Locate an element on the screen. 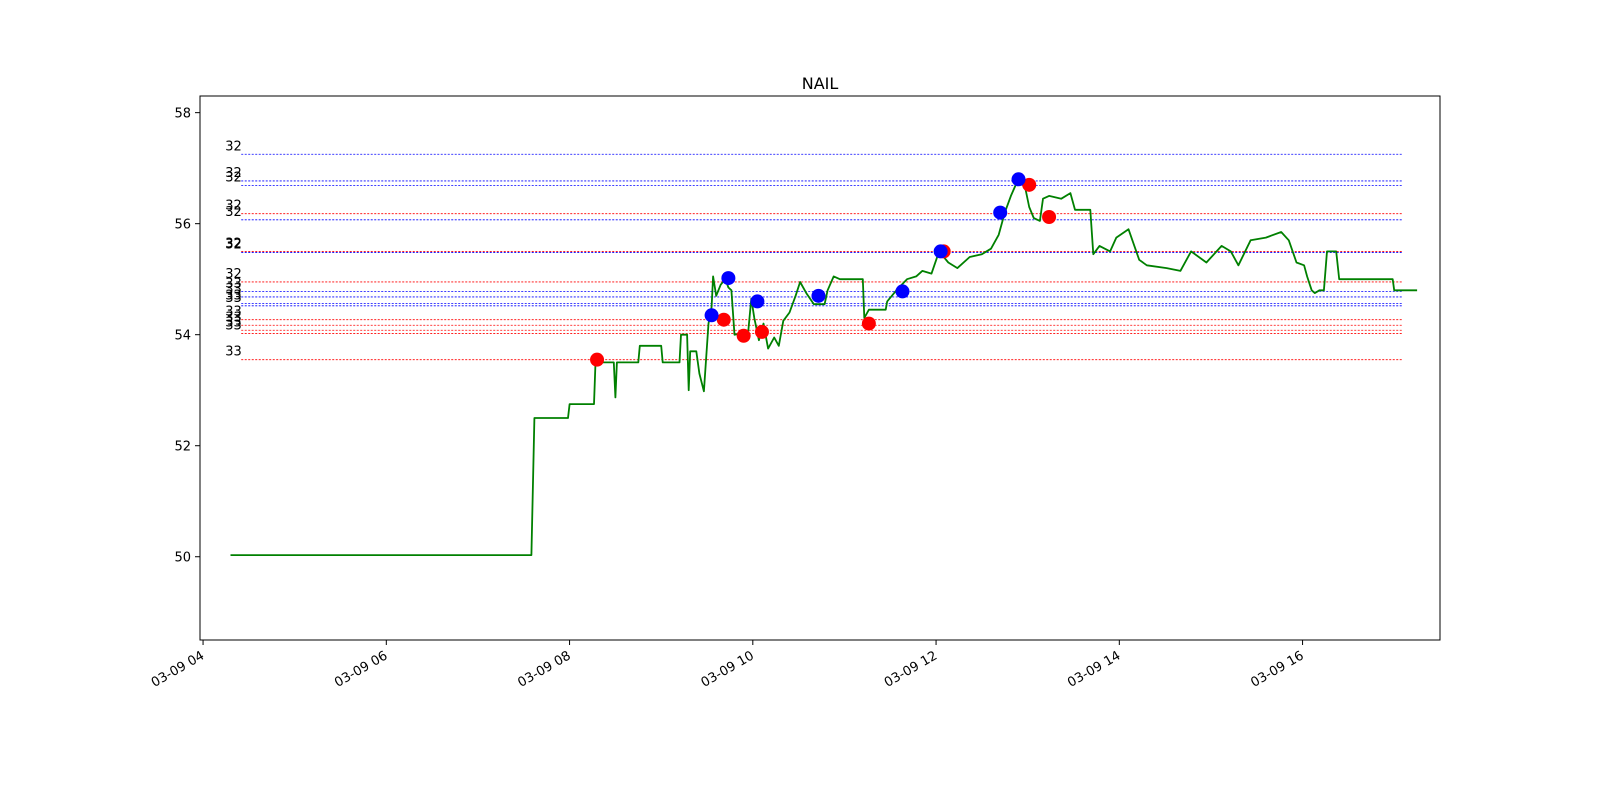  x-tick-label: 03-09 10 is located at coordinates (728, 669).